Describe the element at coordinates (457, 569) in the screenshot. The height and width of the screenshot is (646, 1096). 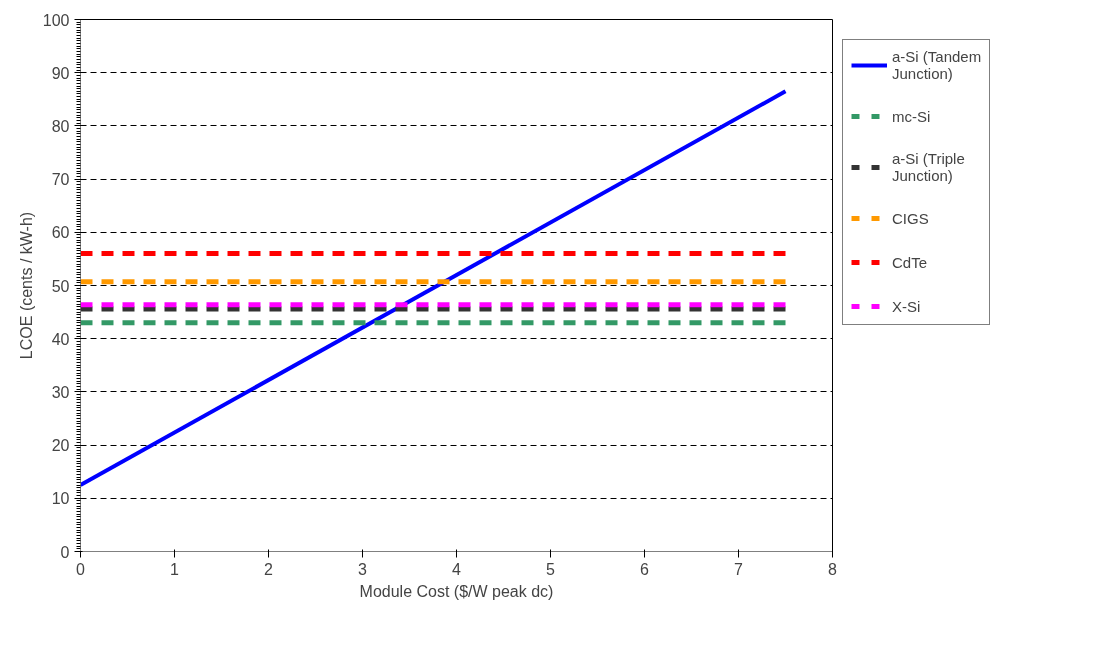
I see `x-tick-label: 4` at that location.